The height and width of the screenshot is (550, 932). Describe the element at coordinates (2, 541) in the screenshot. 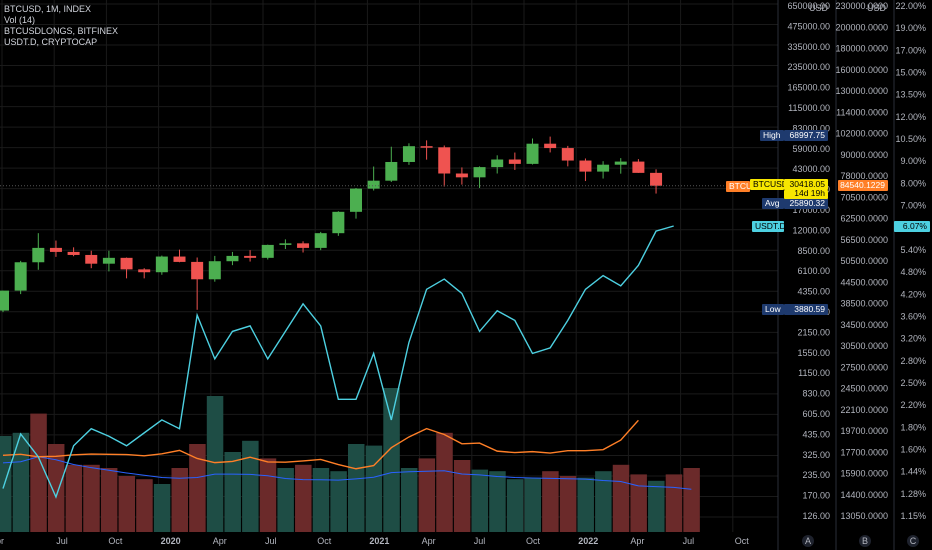

I see `time-tick-label: pr` at that location.